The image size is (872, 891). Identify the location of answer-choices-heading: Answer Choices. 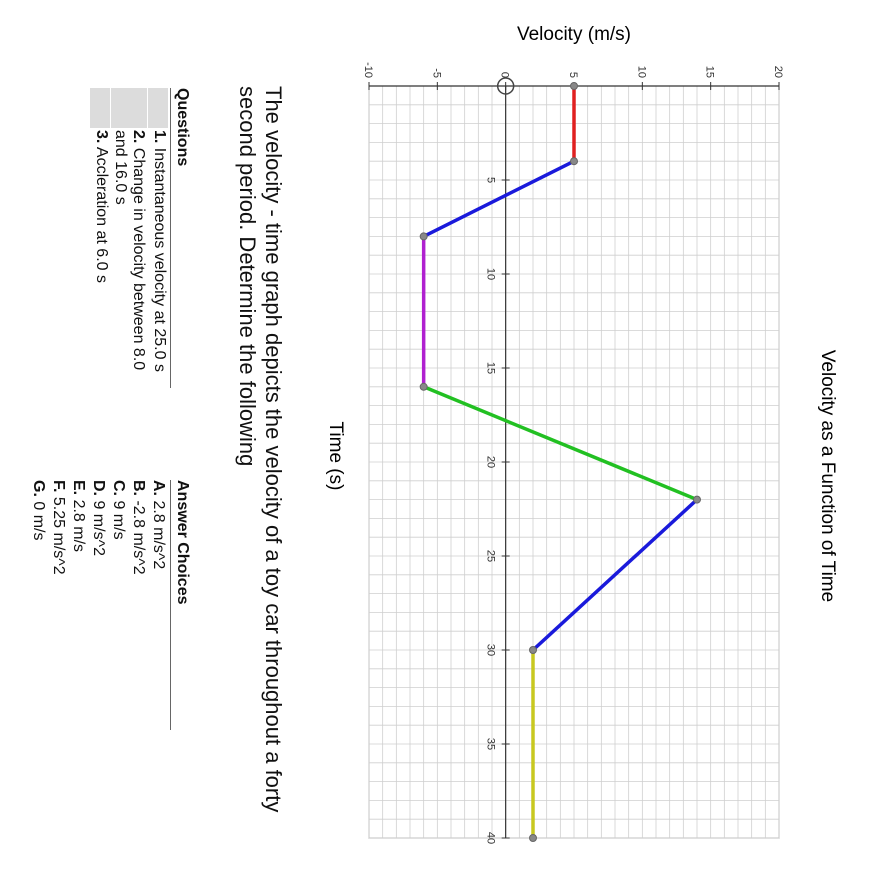
(180, 605).